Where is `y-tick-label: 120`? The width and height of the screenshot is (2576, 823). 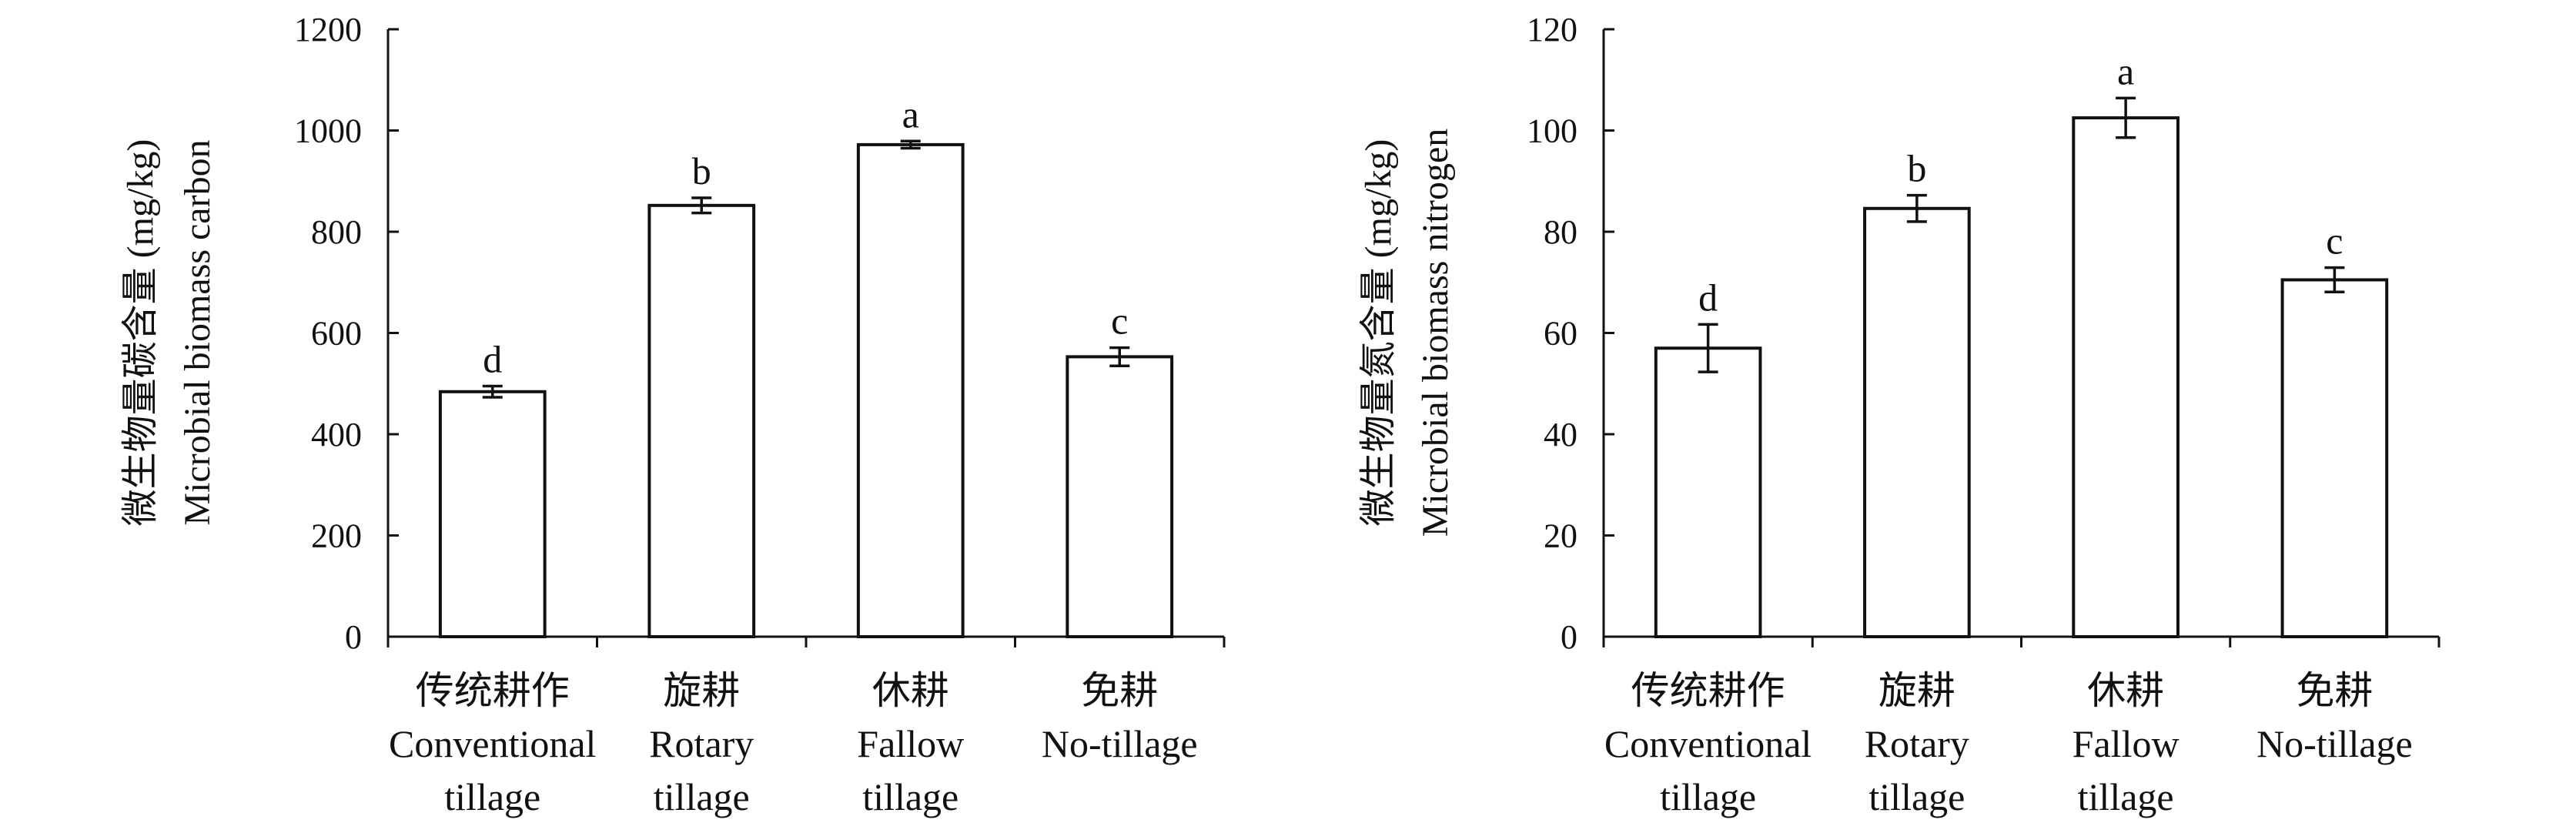
y-tick-label: 120 is located at coordinates (1552, 30).